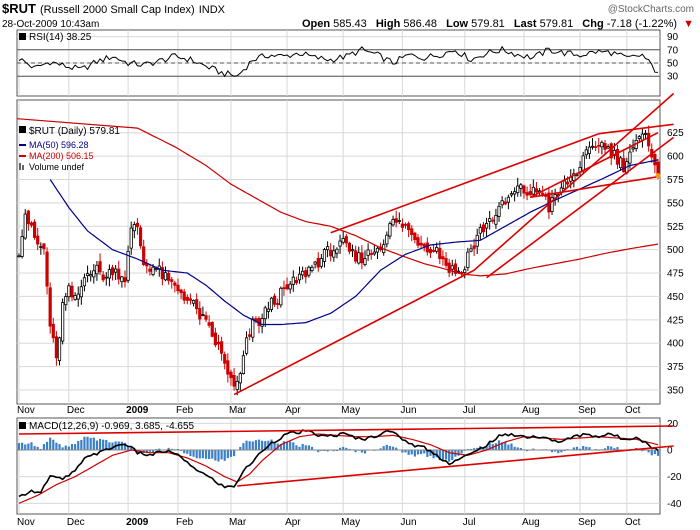  What do you see at coordinates (350, 410) in the screenshot?
I see `x-axis-label: May` at bounding box center [350, 410].